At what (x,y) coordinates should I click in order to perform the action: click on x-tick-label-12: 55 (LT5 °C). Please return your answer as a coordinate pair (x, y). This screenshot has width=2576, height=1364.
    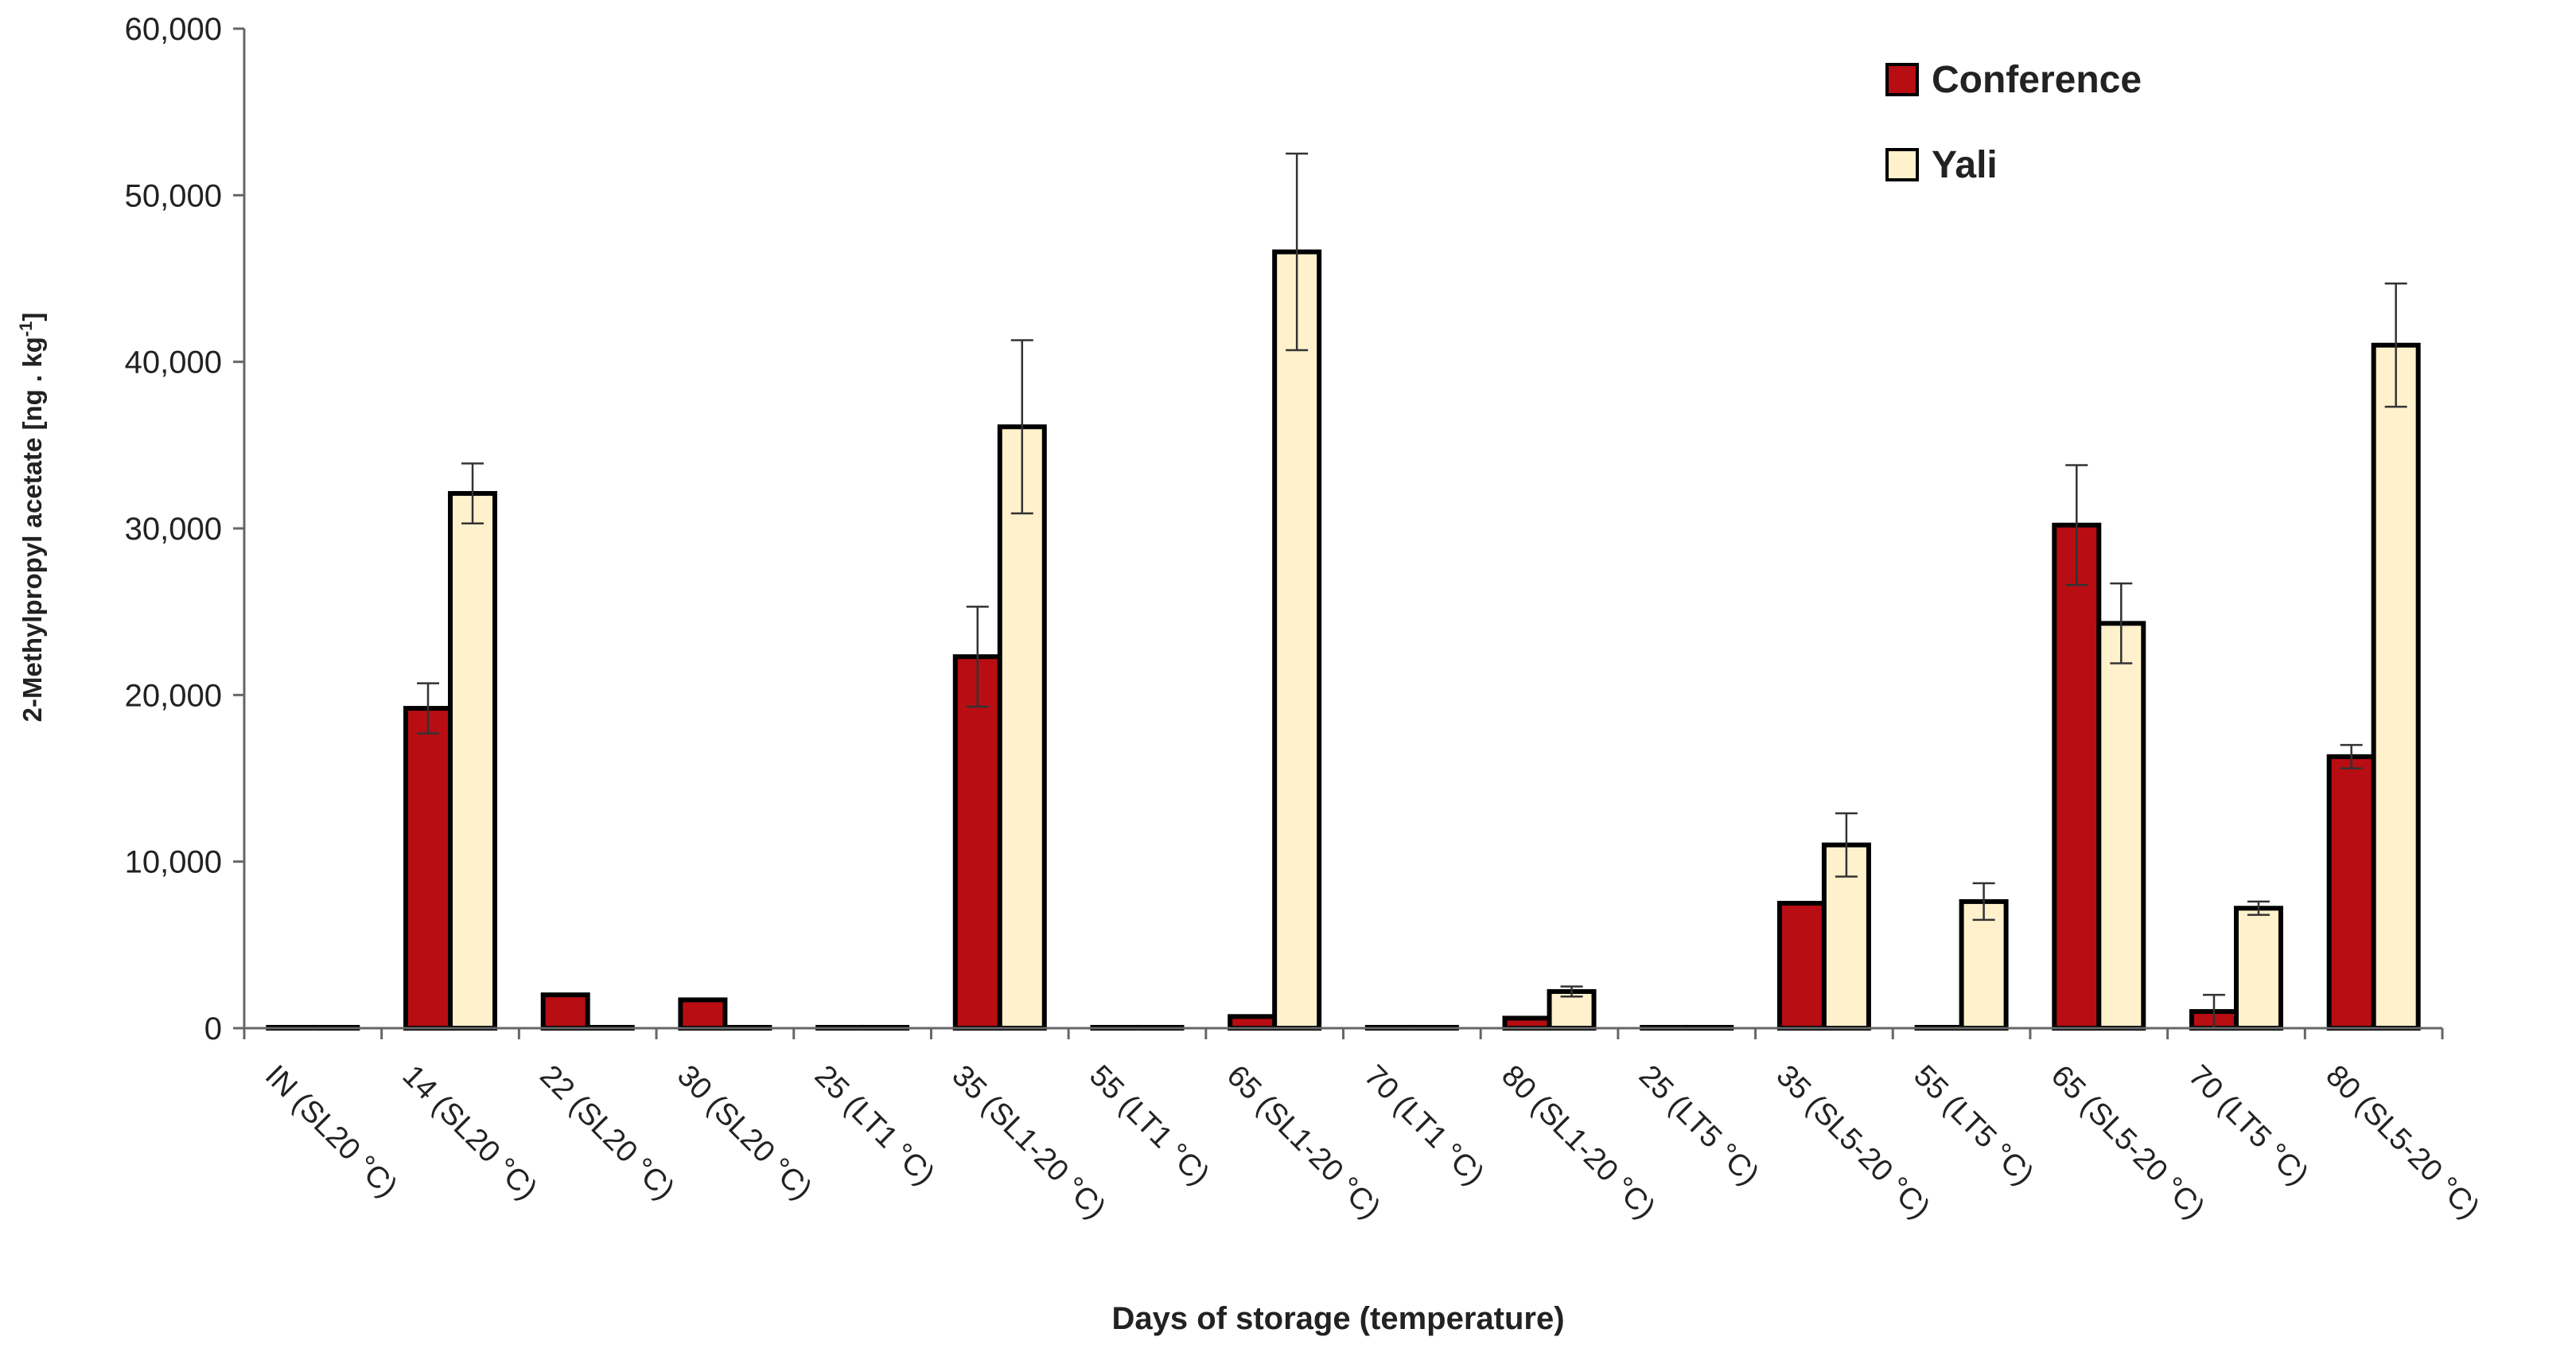
    Looking at the image, I should click on (1974, 1125).